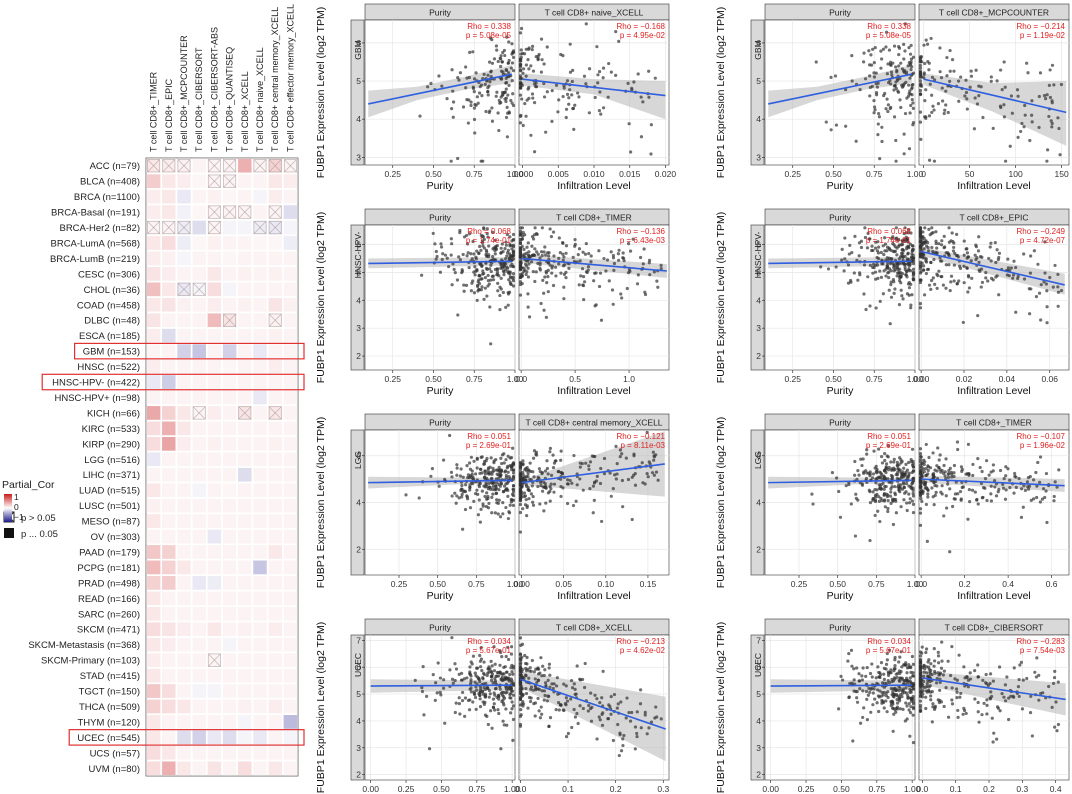 This screenshot has height=794, width=1072. Describe the element at coordinates (1041, 231) in the screenshot. I see `rho-label: Rho = −0.249` at that location.